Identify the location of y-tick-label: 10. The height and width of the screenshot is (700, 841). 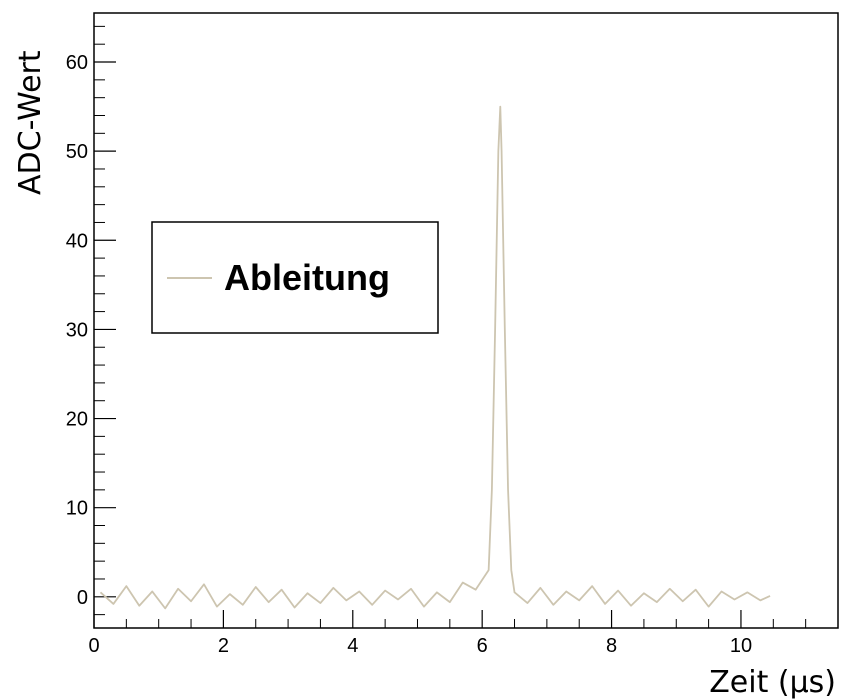
(77, 509).